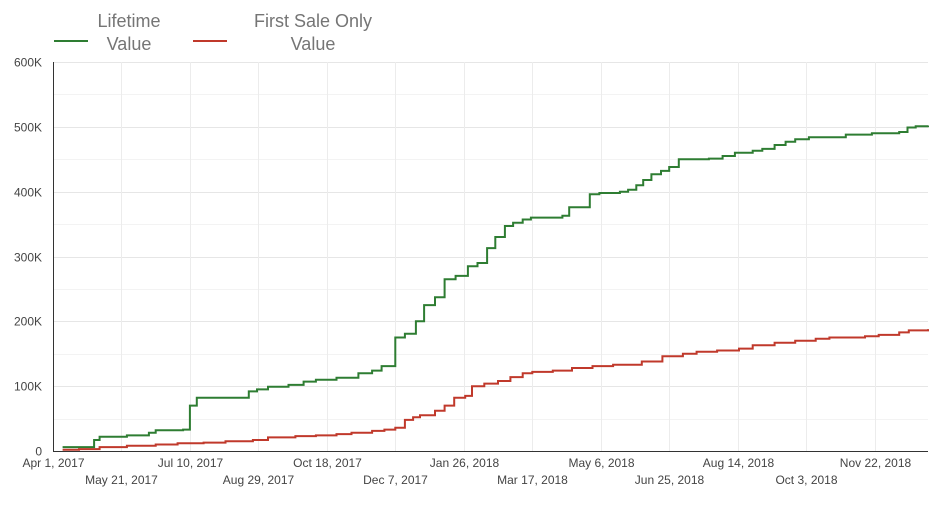 This screenshot has height=511, width=942. What do you see at coordinates (313, 21) in the screenshot?
I see `legend-label-line-1: First Sale Only` at bounding box center [313, 21].